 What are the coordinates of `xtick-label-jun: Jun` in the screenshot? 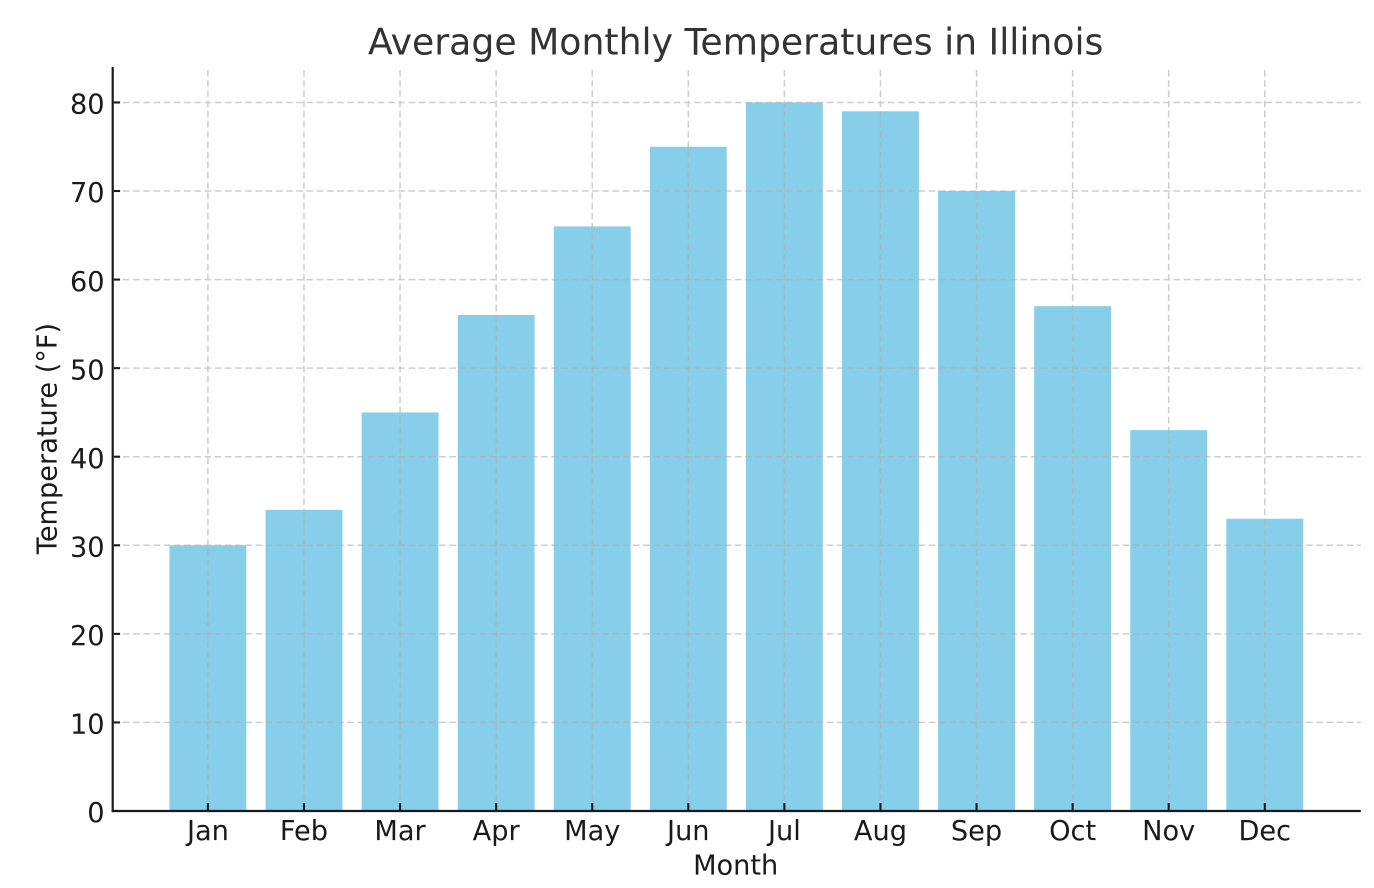 It's located at (687, 831).